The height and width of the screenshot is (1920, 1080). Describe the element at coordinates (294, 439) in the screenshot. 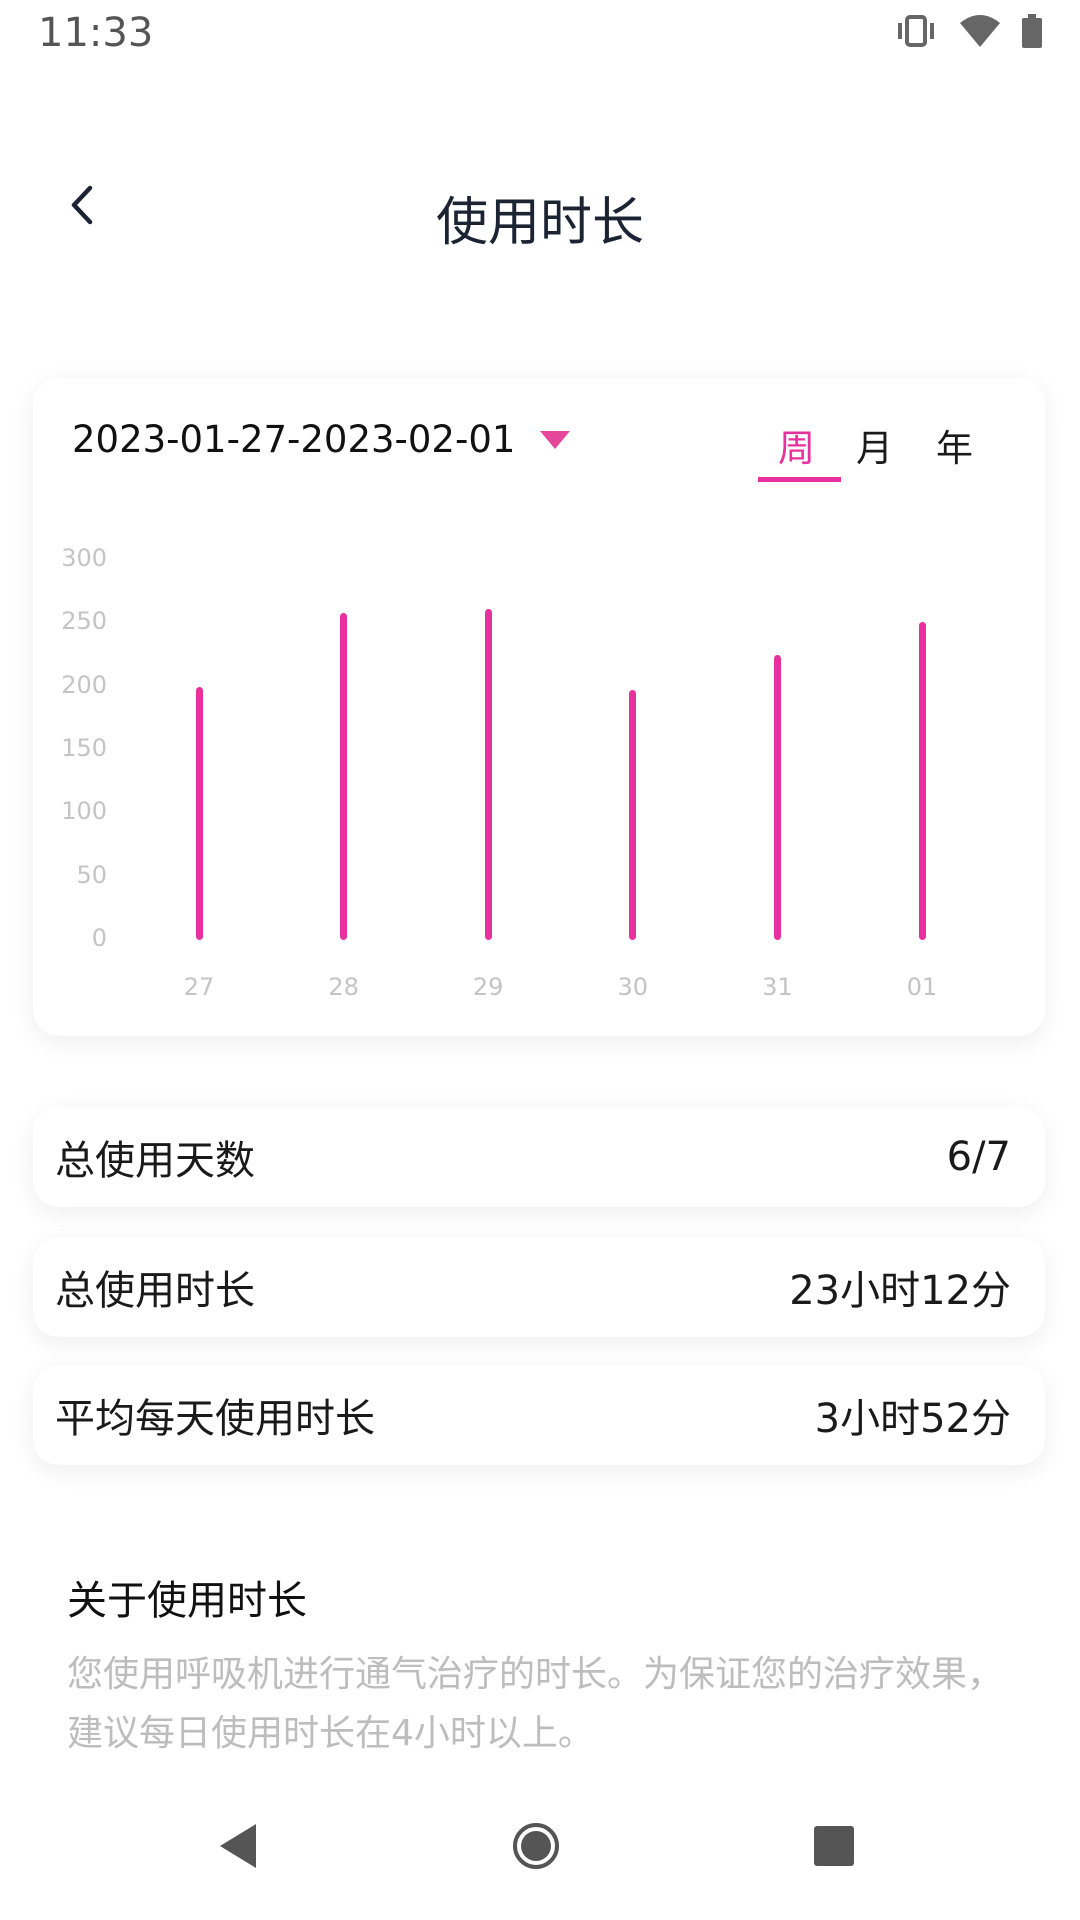

I see `date-range: 2023-01-27-2023-02-01` at that location.